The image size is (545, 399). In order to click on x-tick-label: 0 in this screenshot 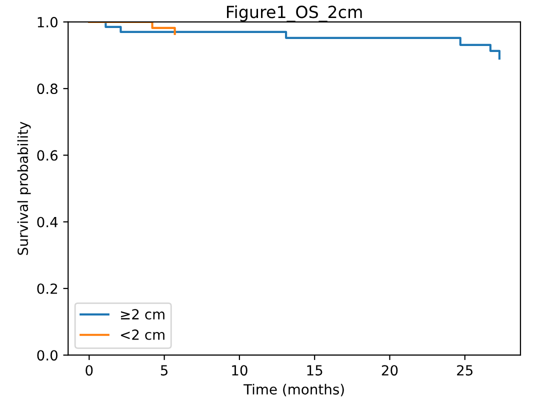, I will do `click(89, 370)`.